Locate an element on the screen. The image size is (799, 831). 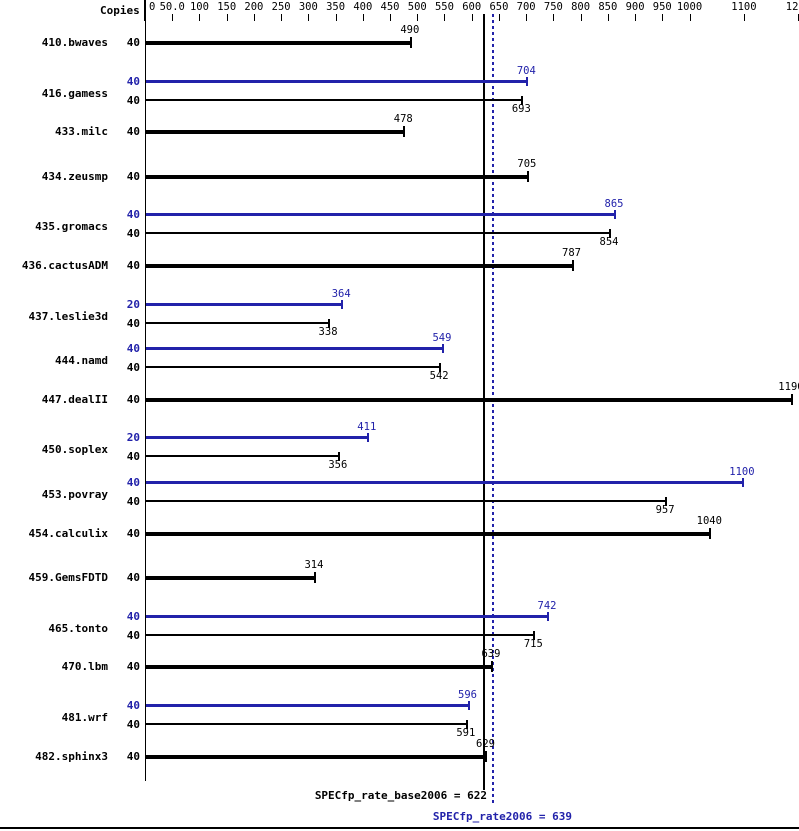
x-axis-tick-label: 750 is located at coordinates (553, 7).